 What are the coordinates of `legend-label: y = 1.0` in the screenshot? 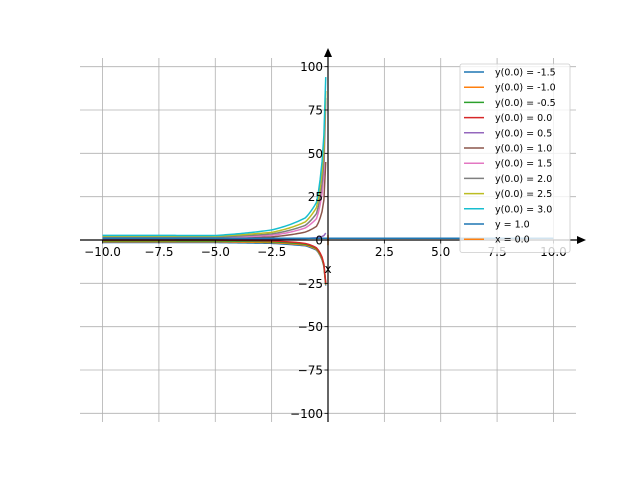 It's located at (512, 225).